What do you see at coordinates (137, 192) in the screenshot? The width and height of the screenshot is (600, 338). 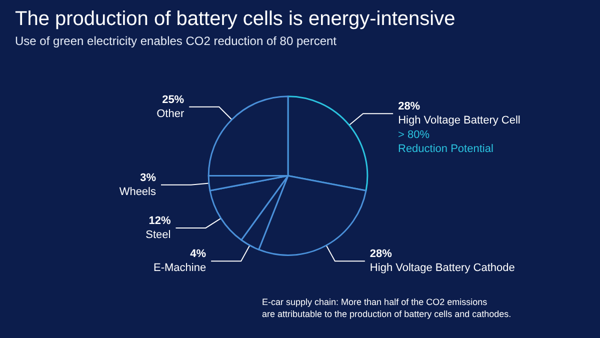 I see `slice-label: Wheels` at bounding box center [137, 192].